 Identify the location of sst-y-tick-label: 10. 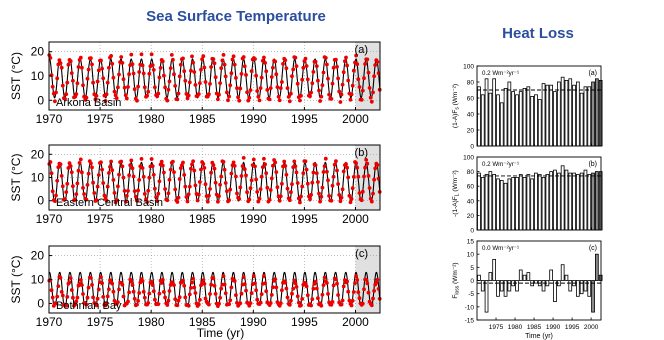
(38, 178).